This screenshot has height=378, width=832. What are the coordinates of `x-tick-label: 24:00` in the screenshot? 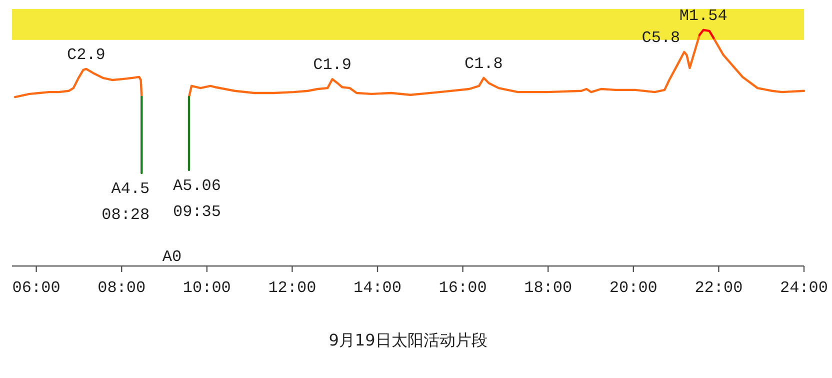 It's located at (804, 288).